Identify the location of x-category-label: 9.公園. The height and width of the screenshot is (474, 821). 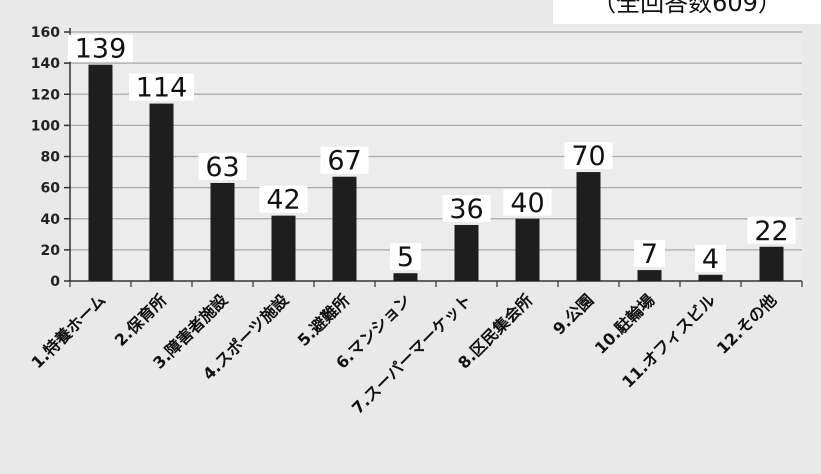
(573, 314).